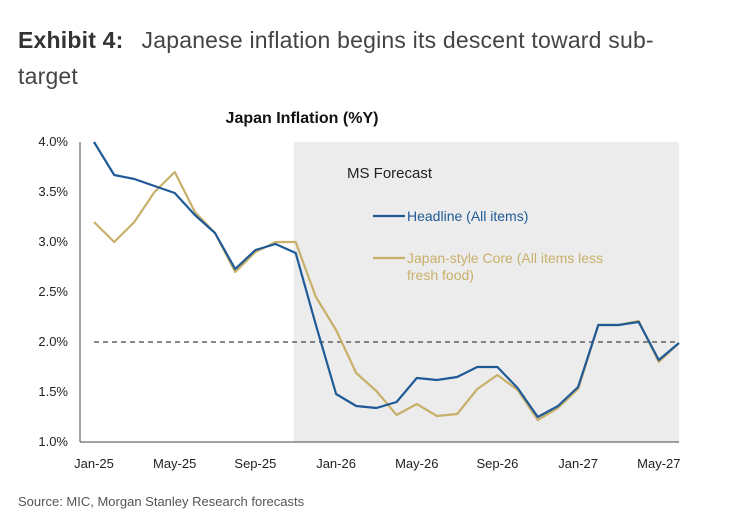  Describe the element at coordinates (174, 463) in the screenshot. I see `x-tick-label: May-25` at that location.